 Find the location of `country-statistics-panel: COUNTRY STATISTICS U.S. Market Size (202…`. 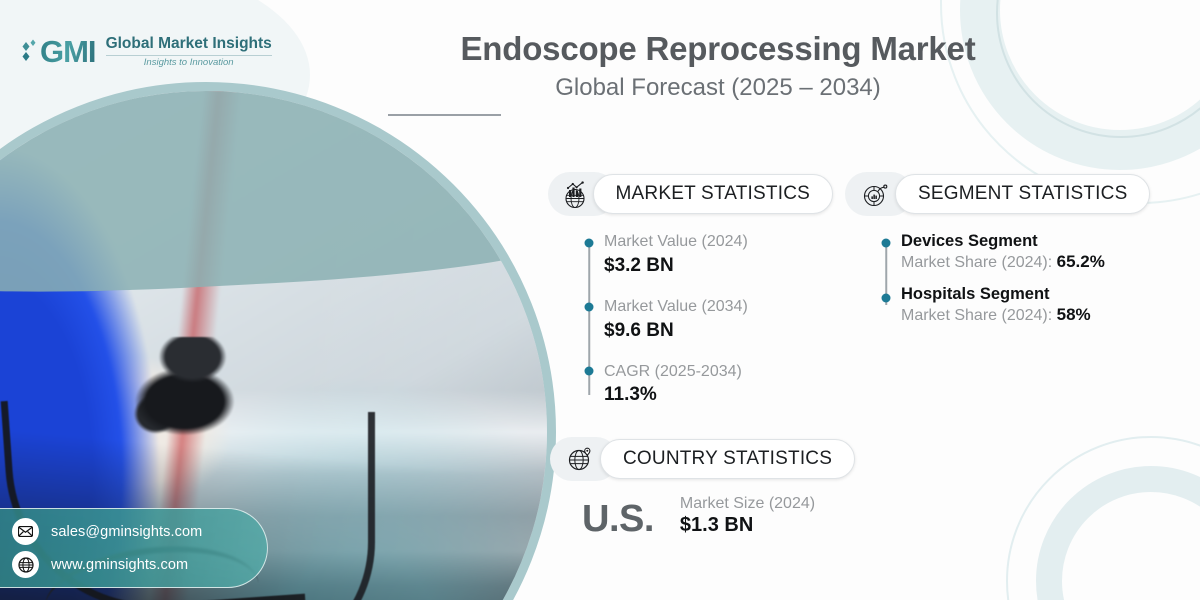

country-statistics-panel: COUNTRY STATISTICS U.S. Market Size (202… is located at coordinates (720, 487).